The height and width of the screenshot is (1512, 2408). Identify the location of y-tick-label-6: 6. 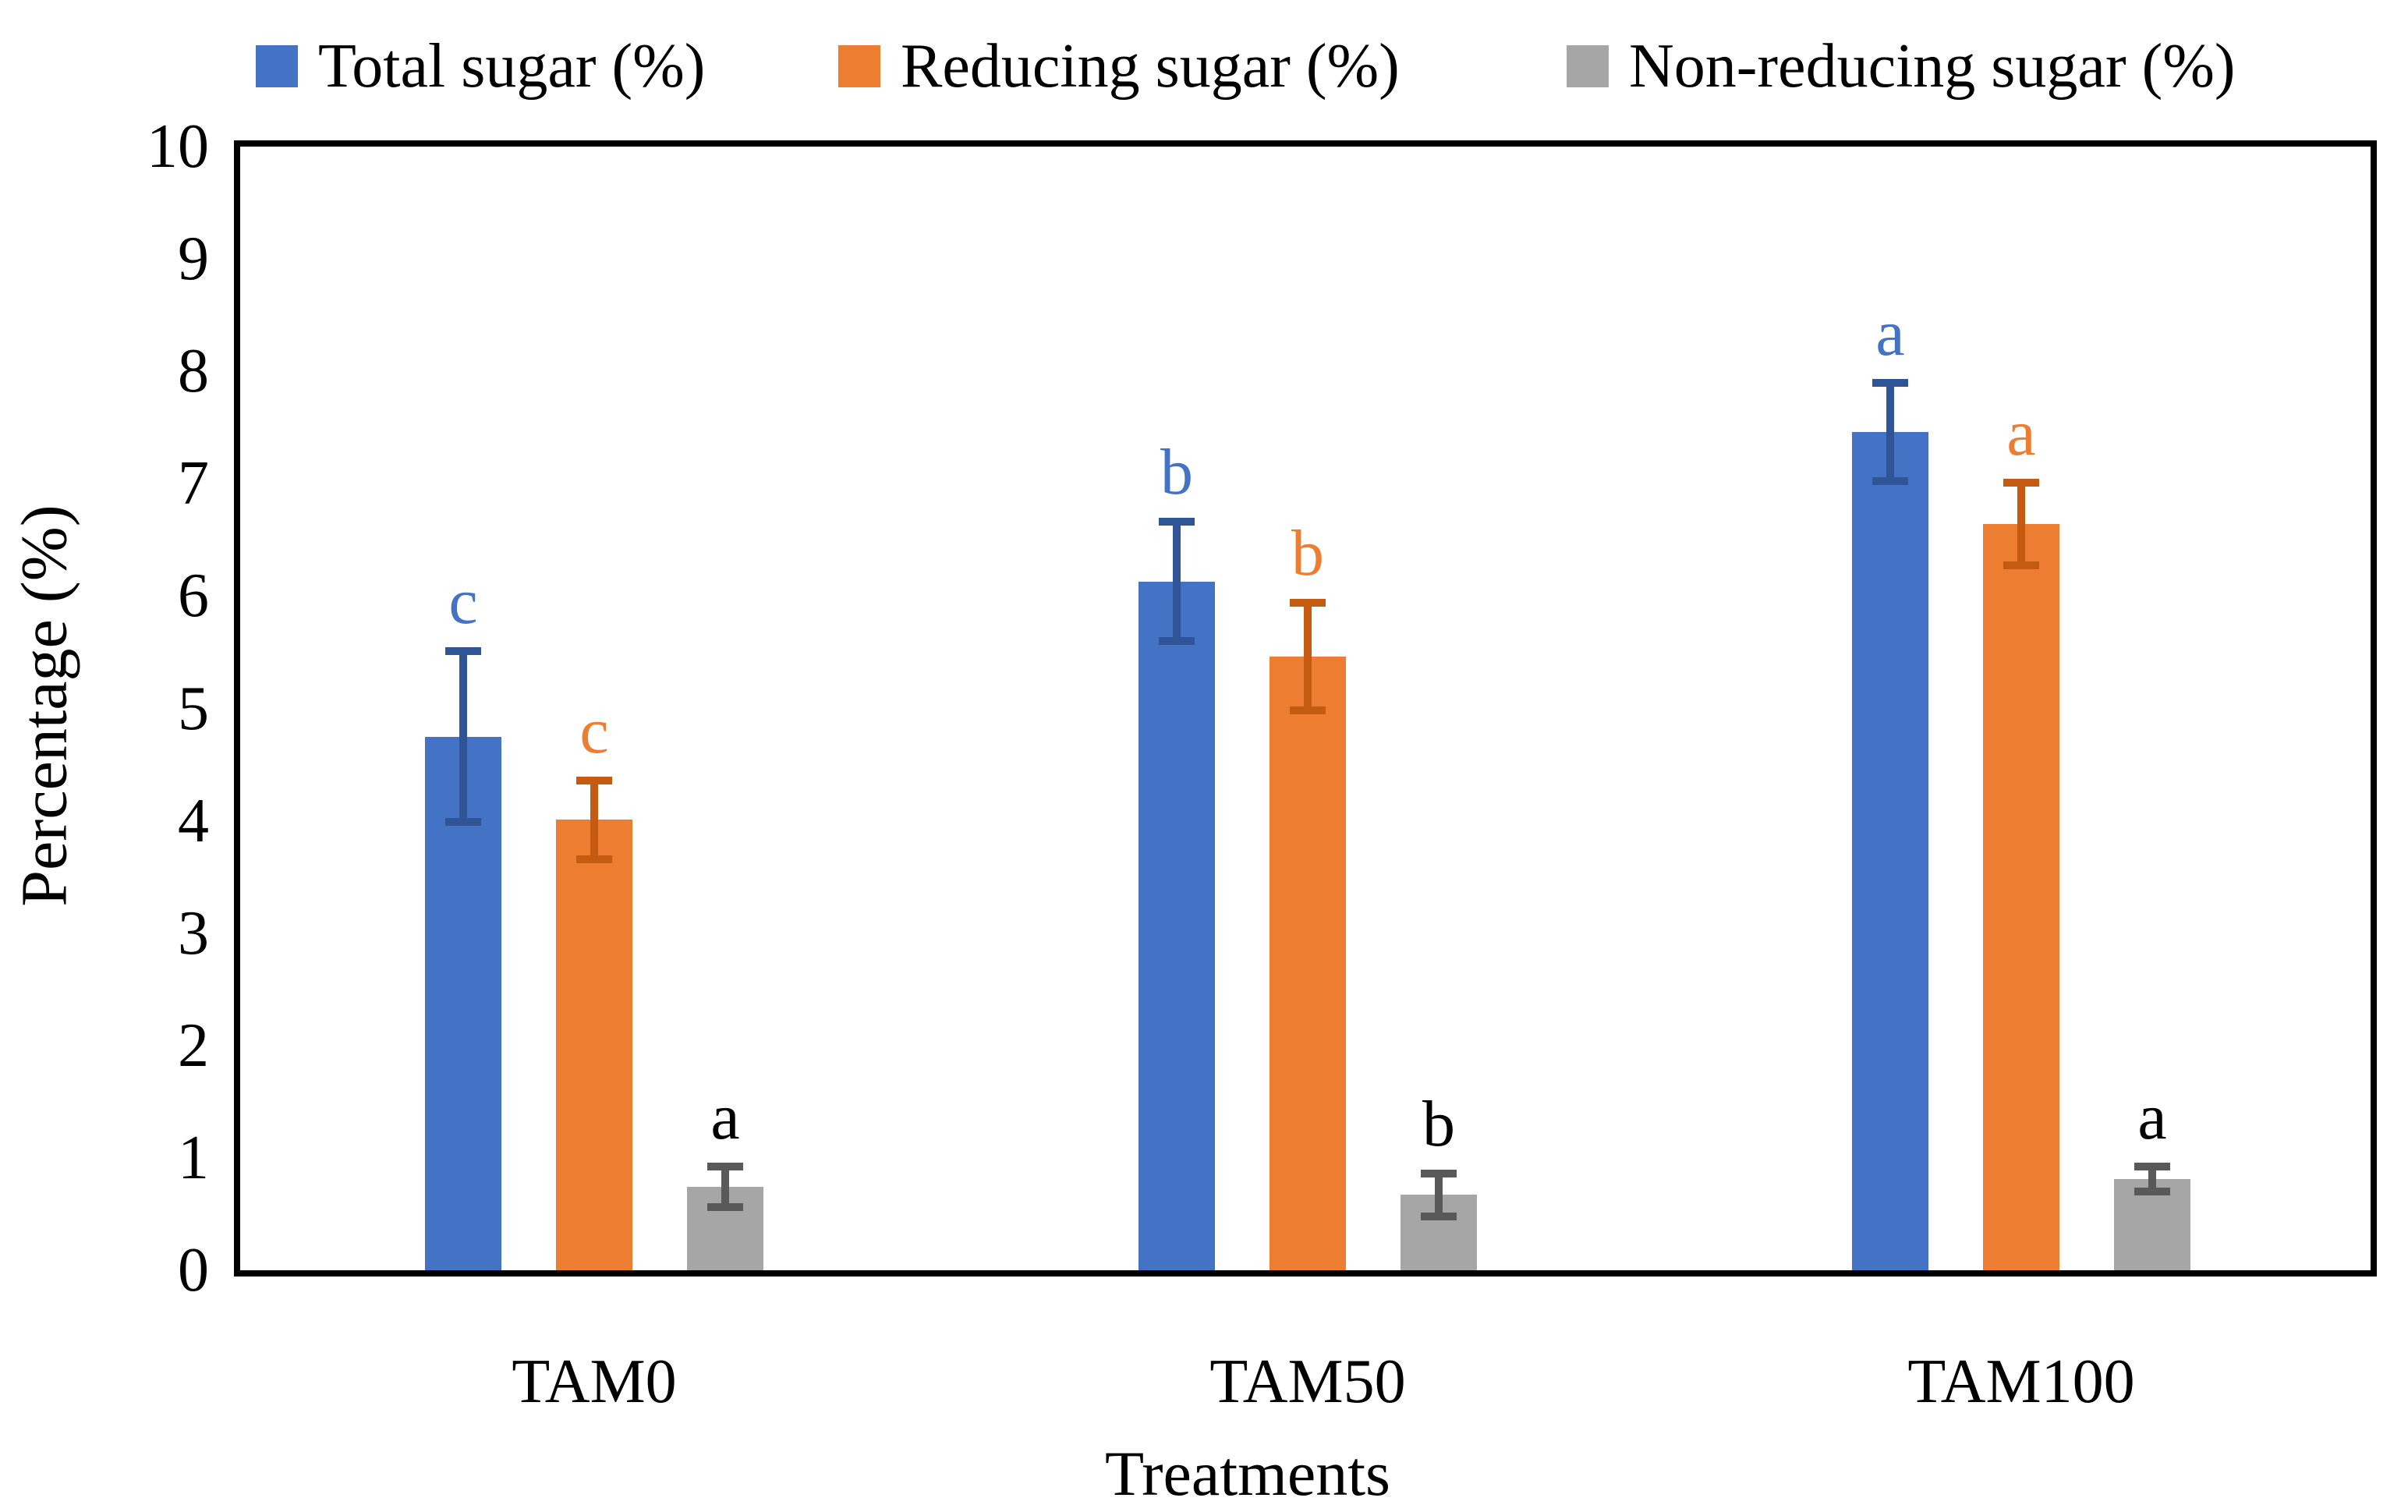
(193, 596).